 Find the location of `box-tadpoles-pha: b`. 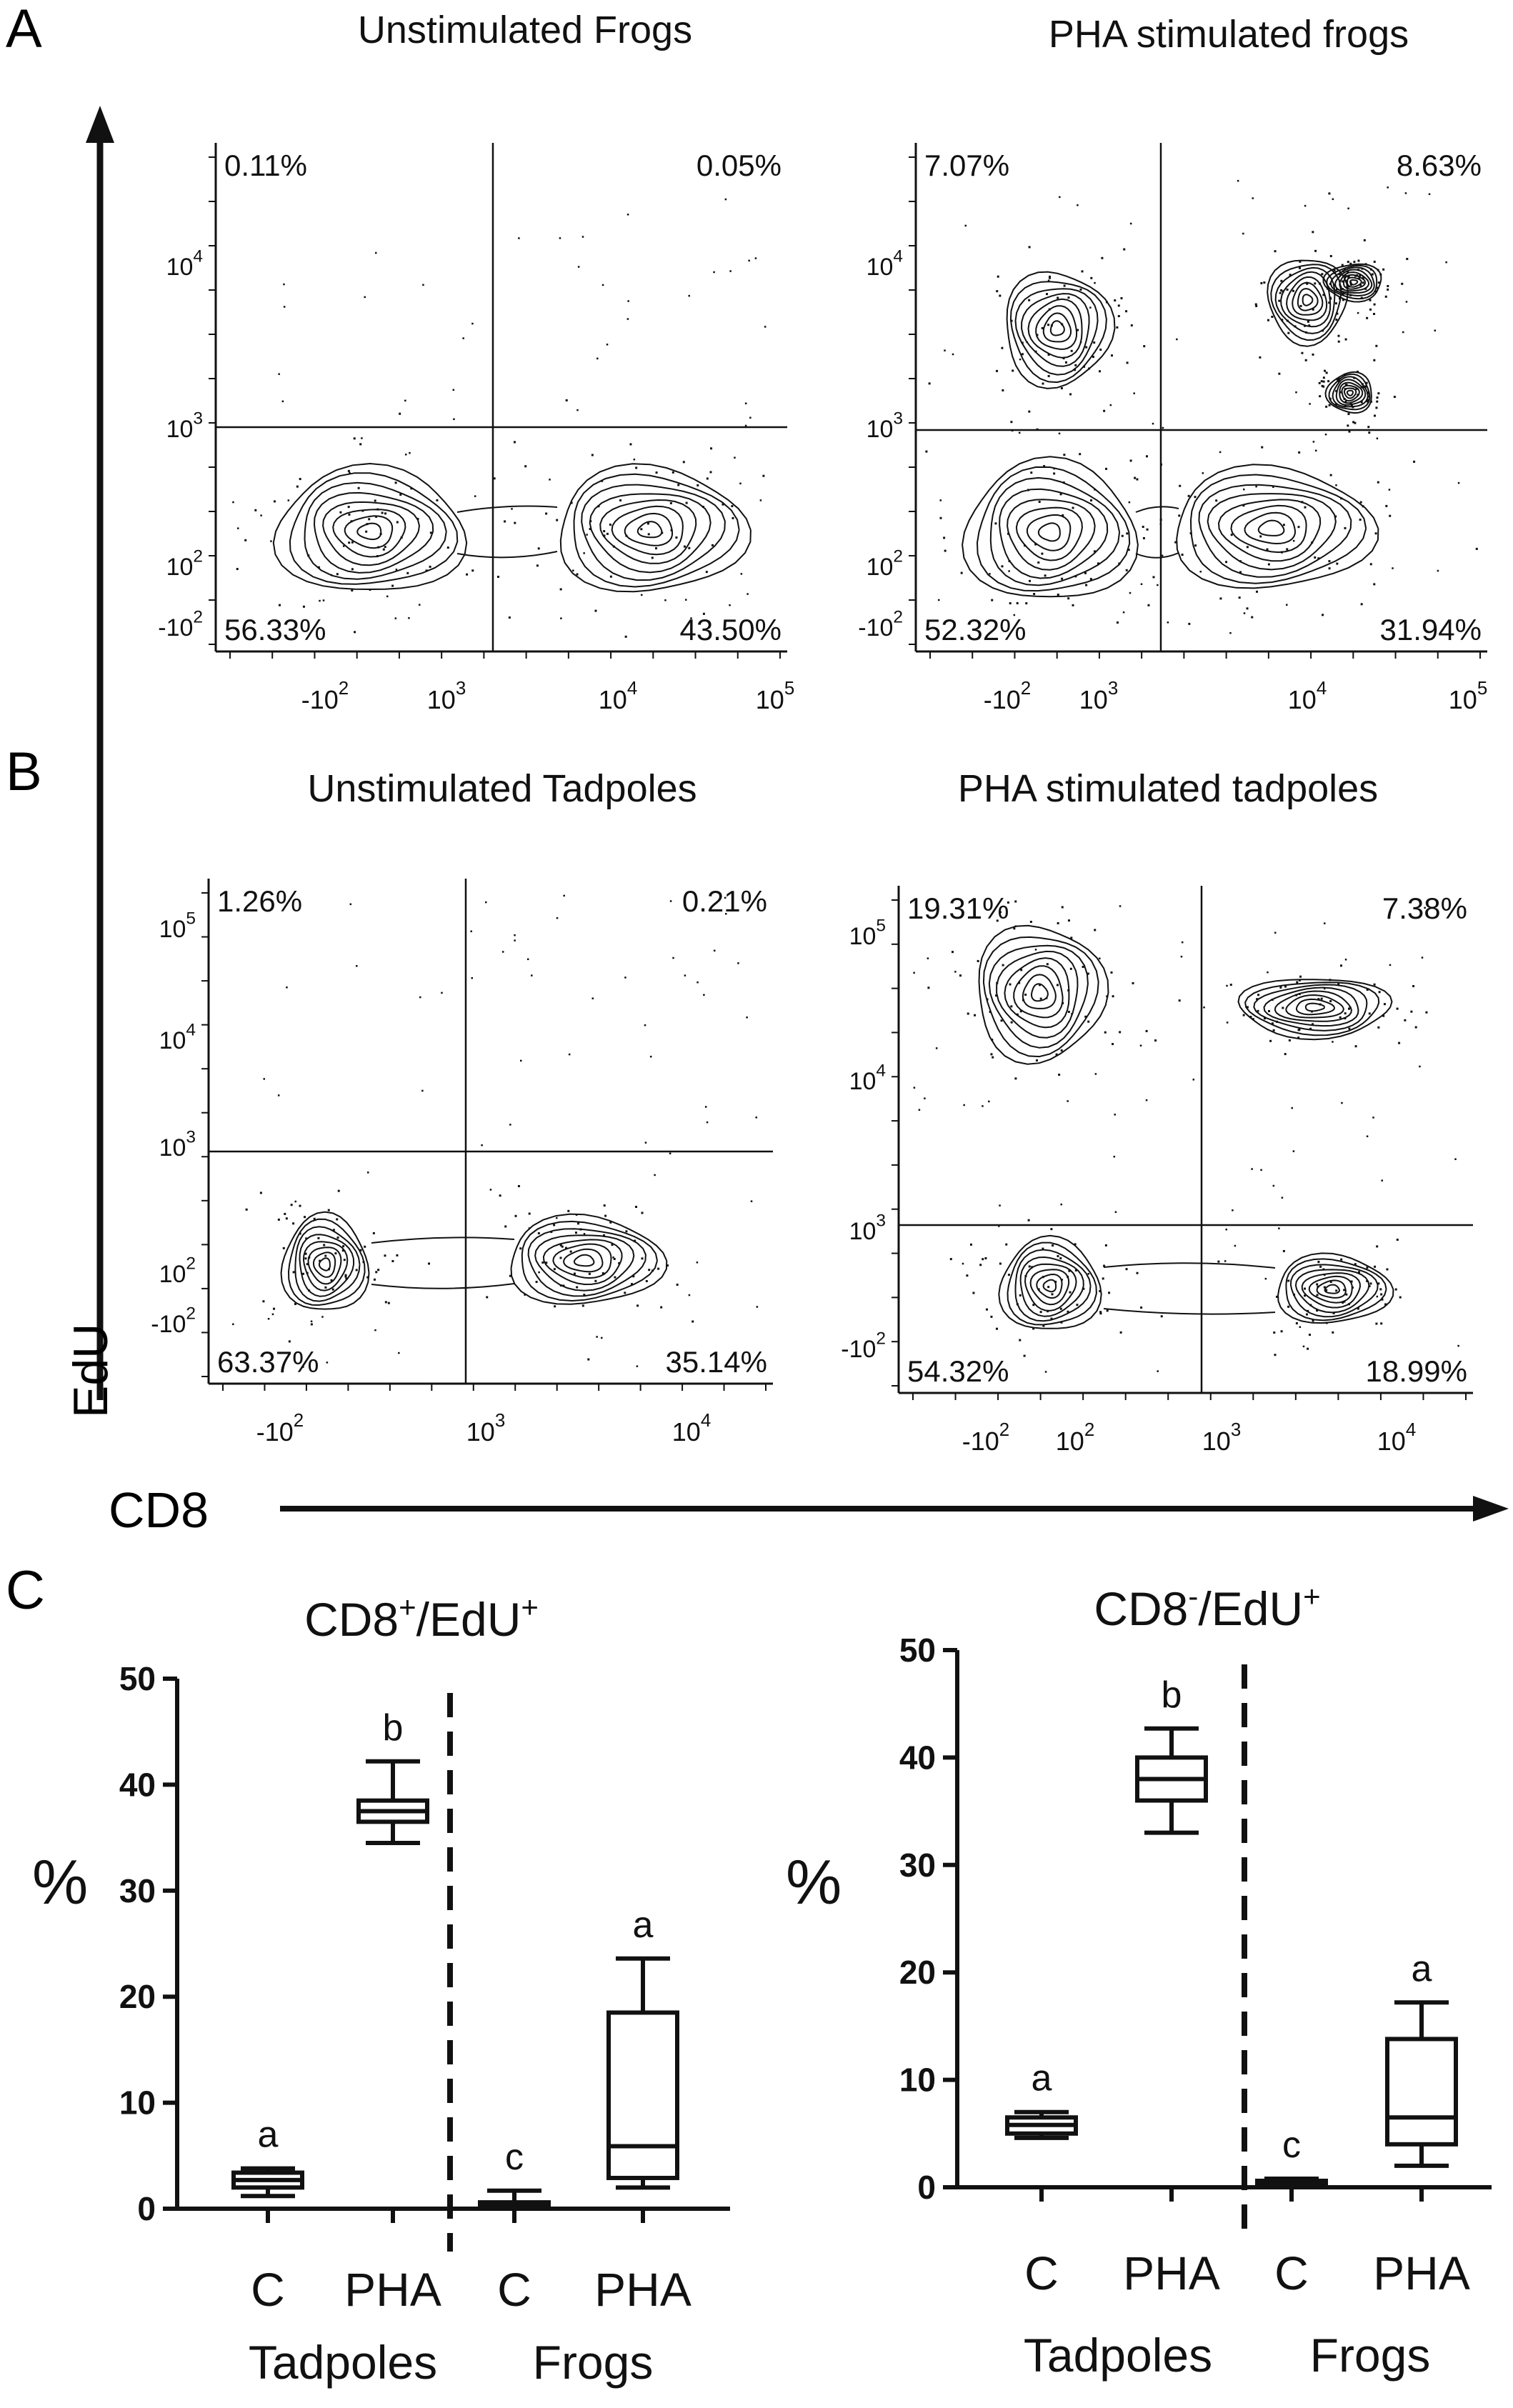

box-tadpoles-pha: b is located at coordinates (1171, 1754).